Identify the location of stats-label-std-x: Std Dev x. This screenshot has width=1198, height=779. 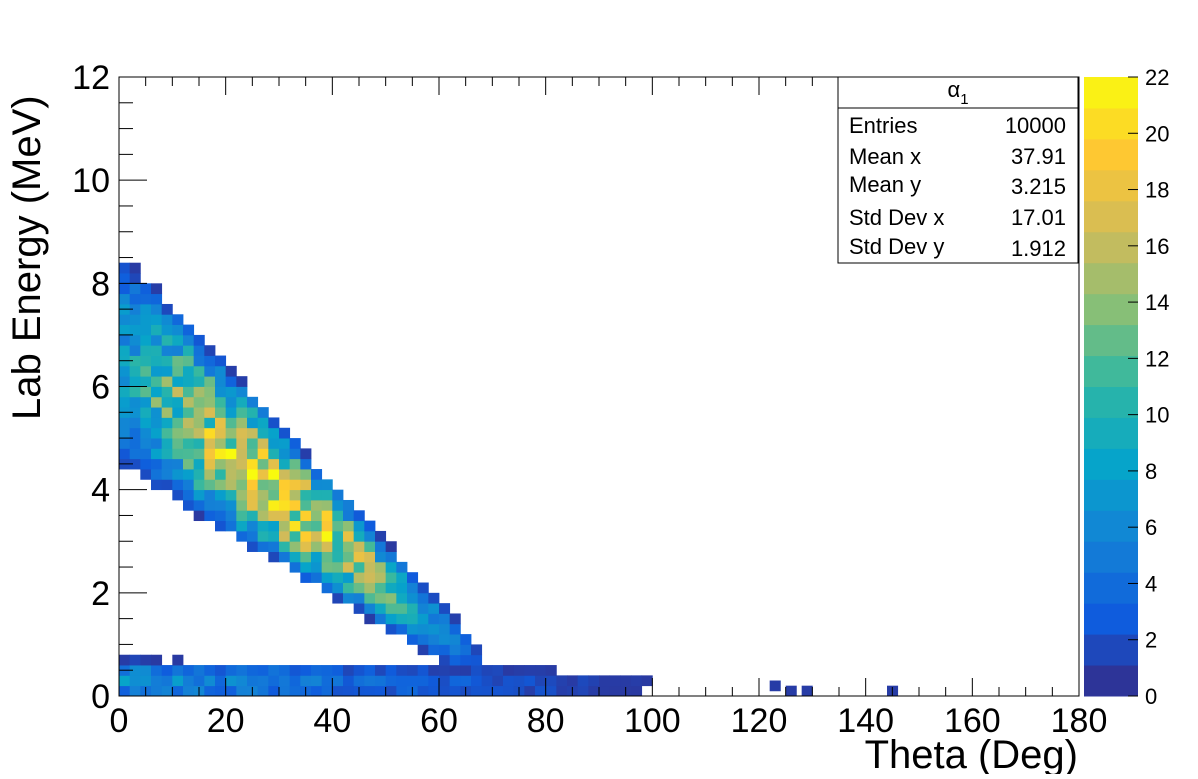
(896, 217).